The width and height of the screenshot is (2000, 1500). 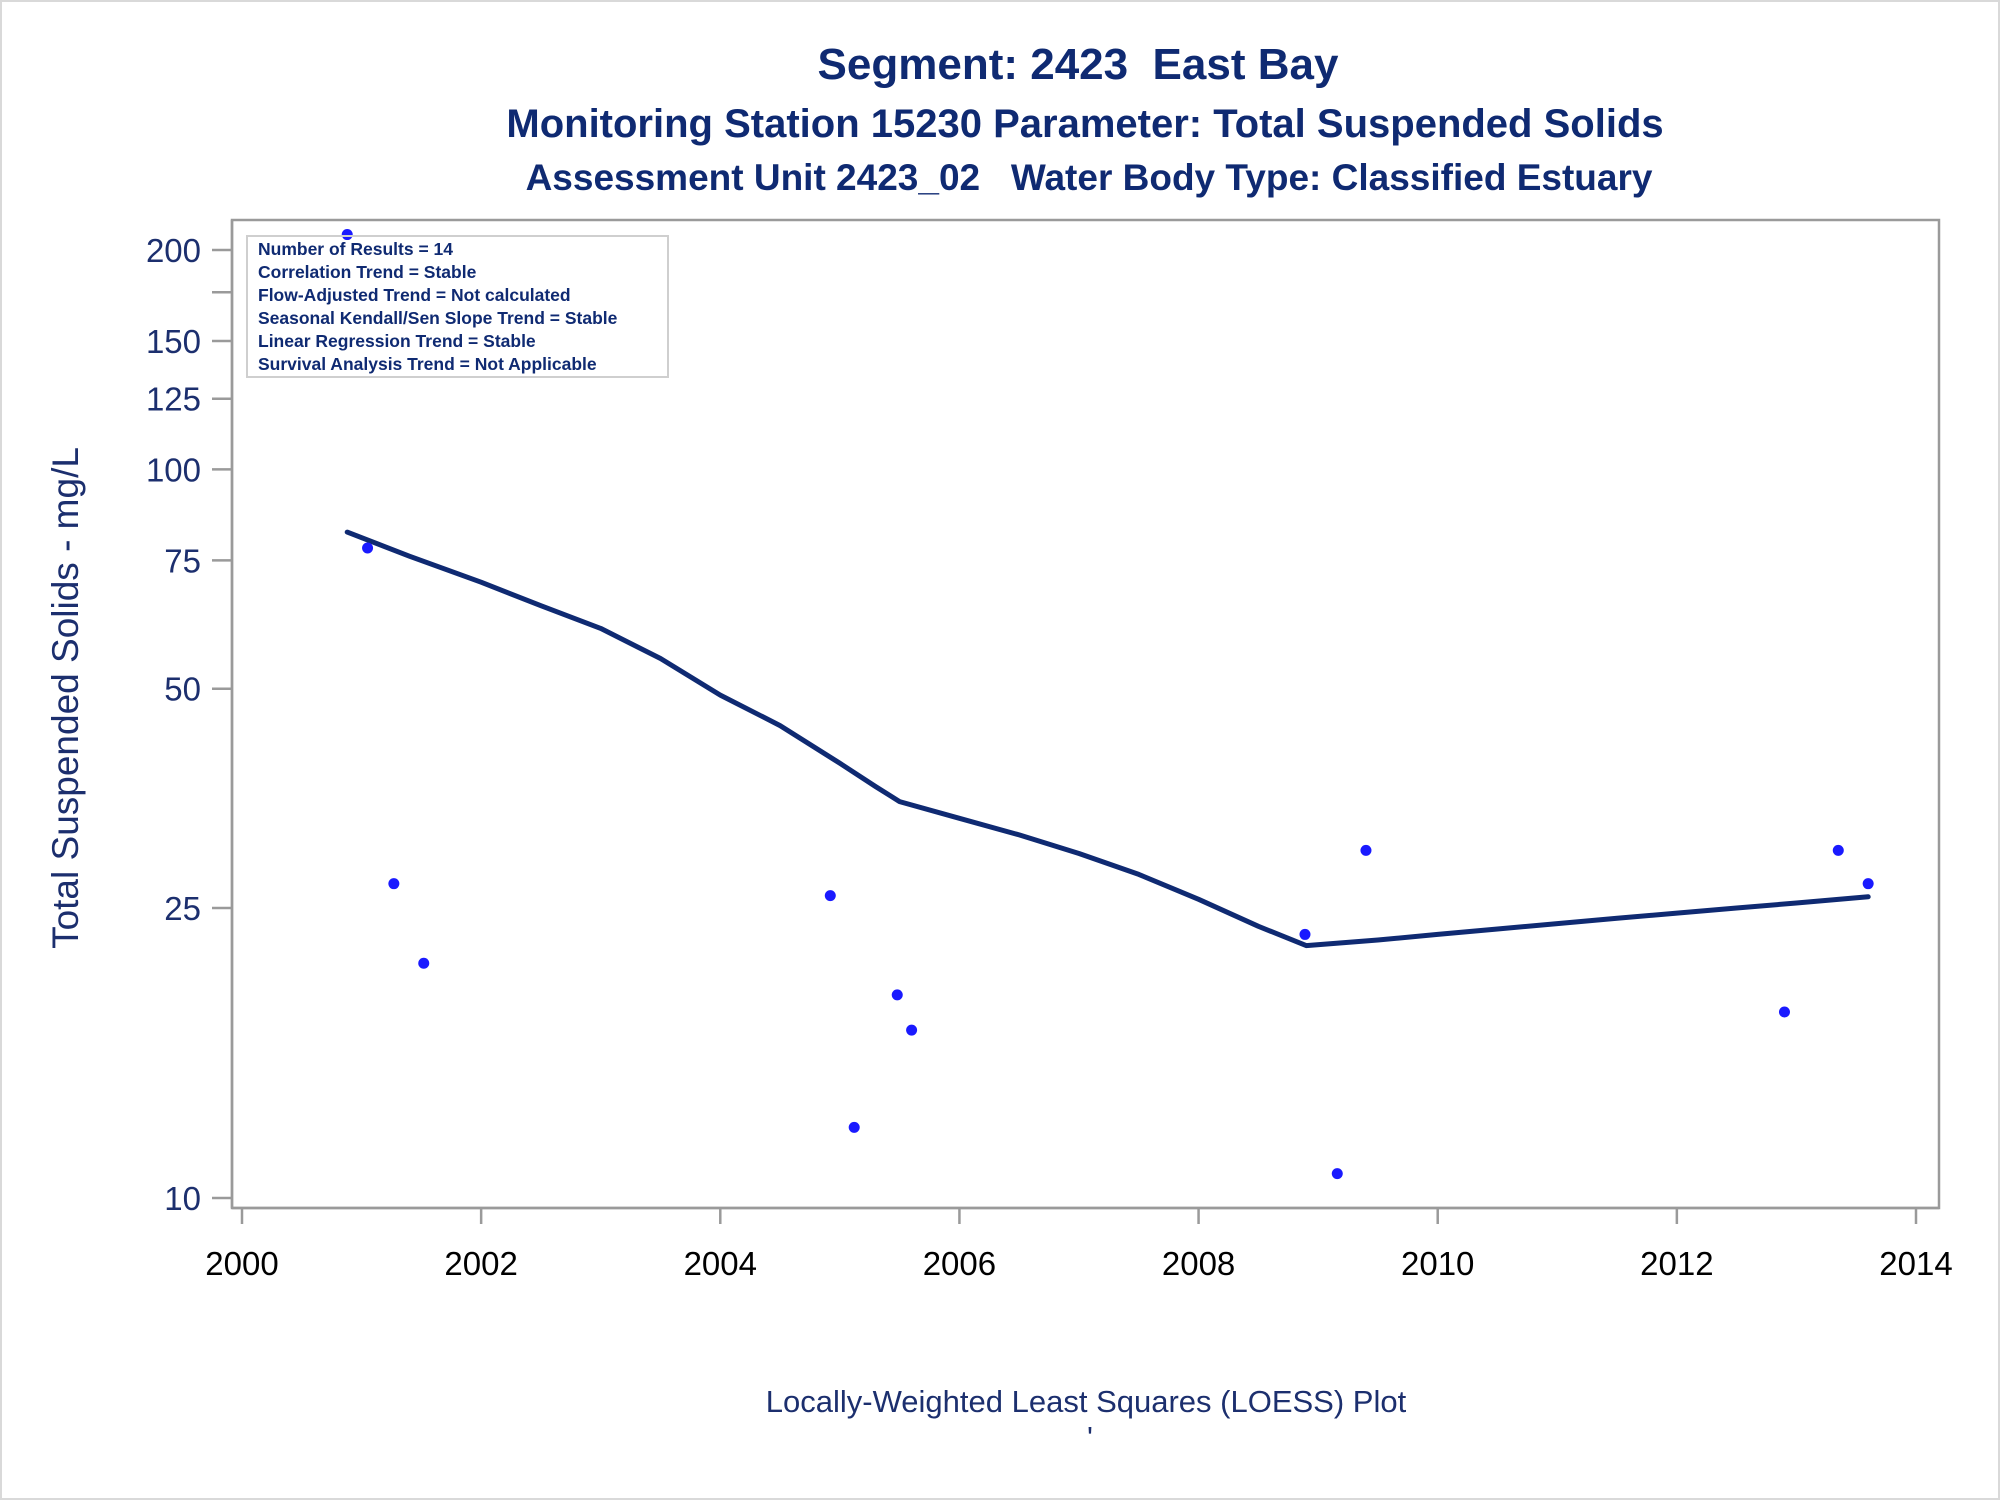 What do you see at coordinates (173, 399) in the screenshot?
I see `y-tick-label: 125` at bounding box center [173, 399].